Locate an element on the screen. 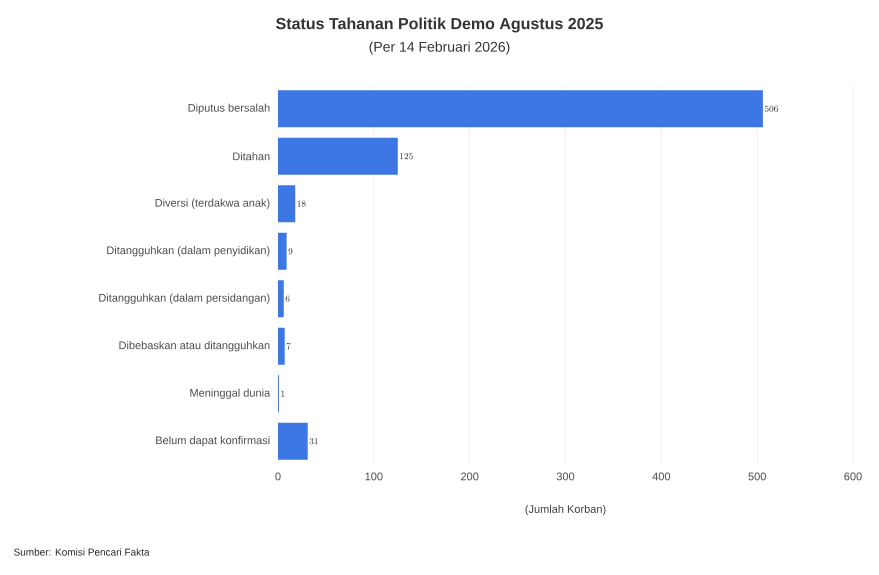 This screenshot has width=879, height=575. y-tick-label: Ditangguhkan (dalam penyidikan) is located at coordinates (188, 251).